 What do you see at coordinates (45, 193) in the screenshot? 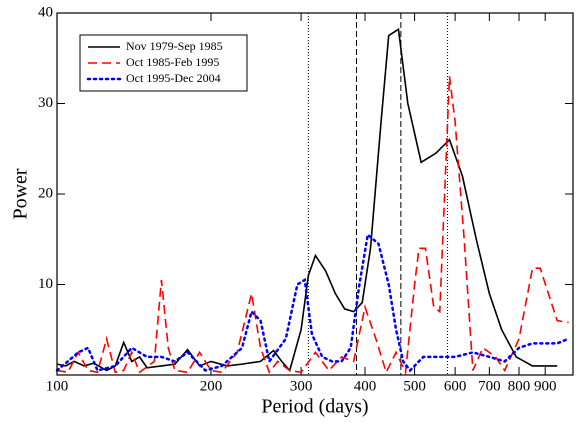
I see `y-tick-label: 20` at bounding box center [45, 193].